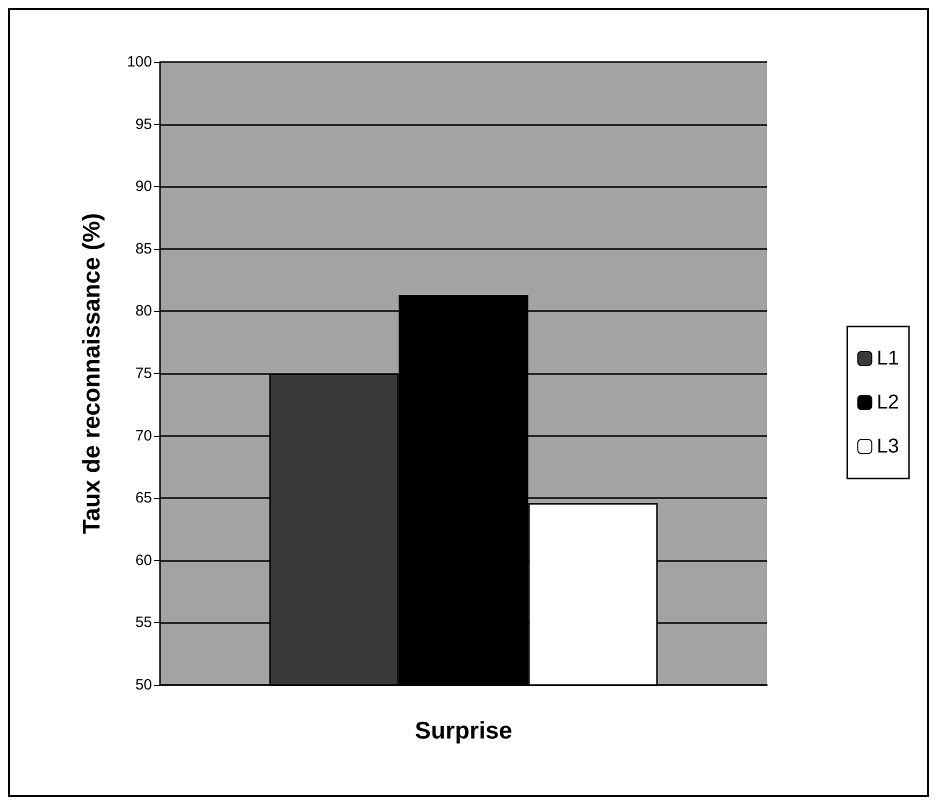  Describe the element at coordinates (139, 62) in the screenshot. I see `y-tick-label: 100` at that location.